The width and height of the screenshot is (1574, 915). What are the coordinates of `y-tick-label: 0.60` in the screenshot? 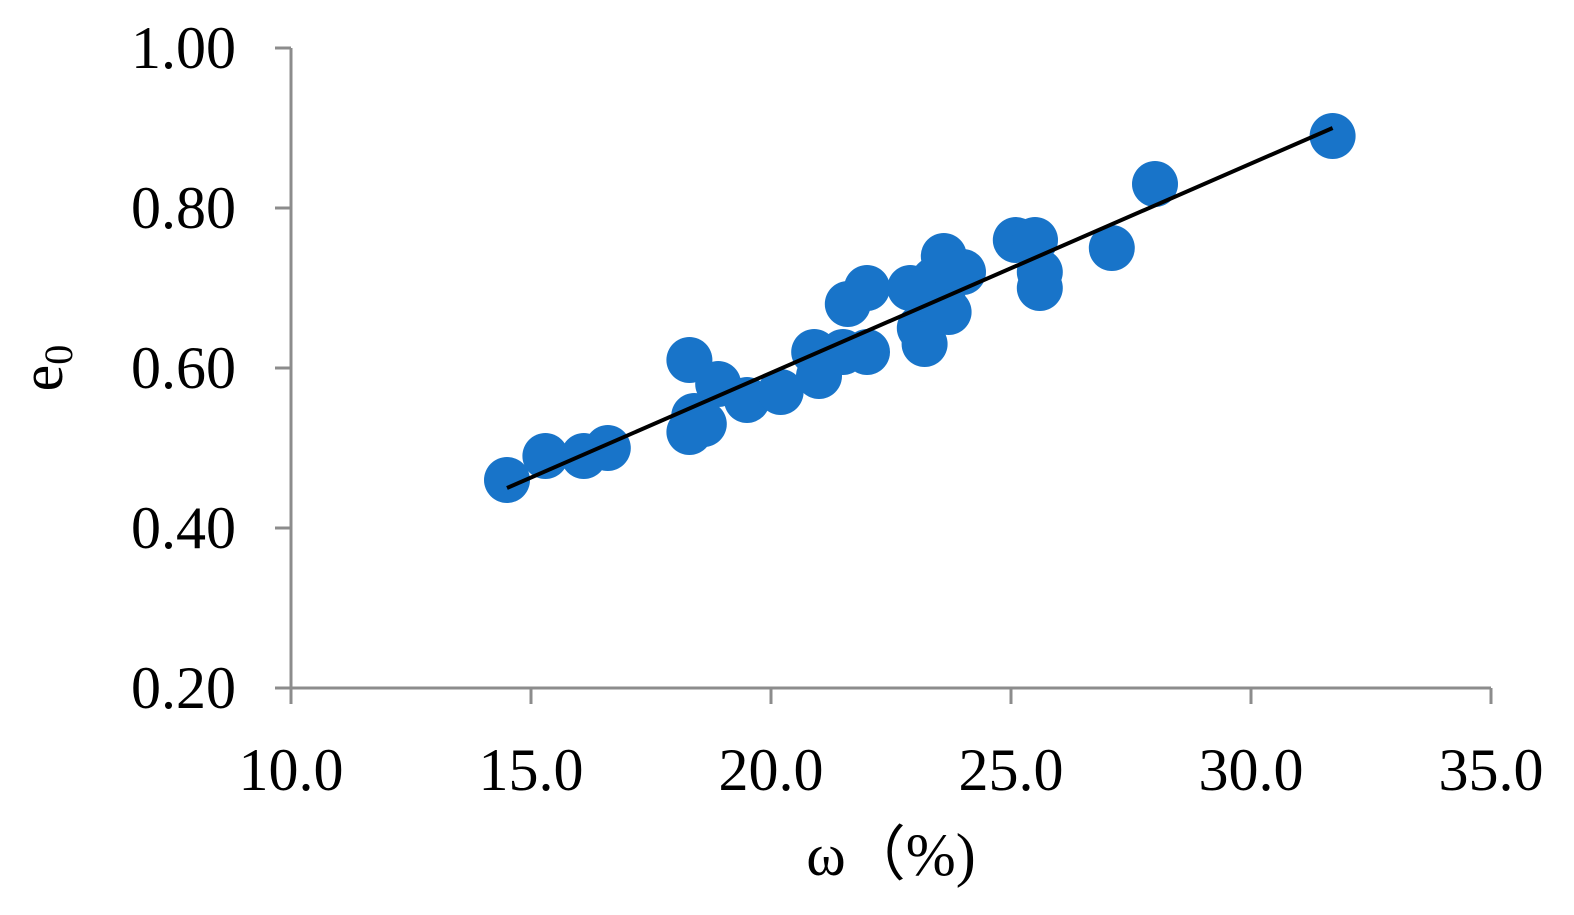 It's located at (183, 368).